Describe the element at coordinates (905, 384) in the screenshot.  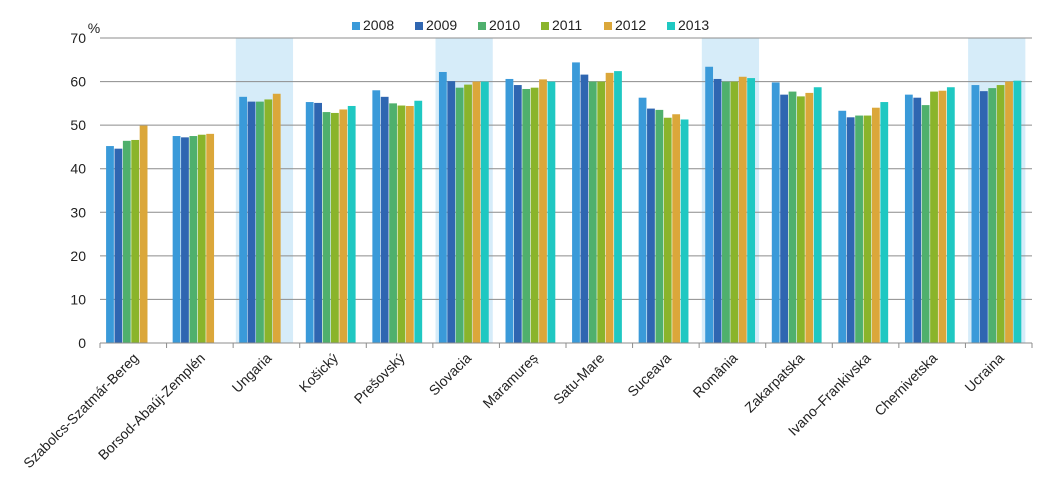
I see `x-tick-label: Chernivetska` at that location.